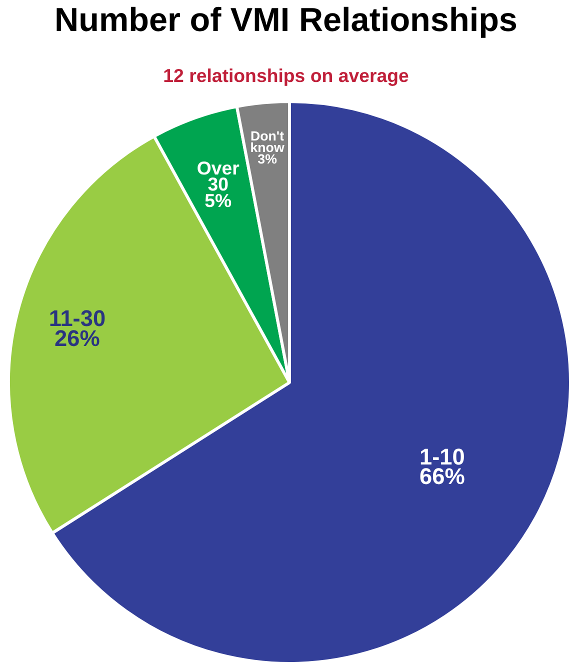  I want to click on chart-title: Number of VMI Relationships, so click(286, 20).